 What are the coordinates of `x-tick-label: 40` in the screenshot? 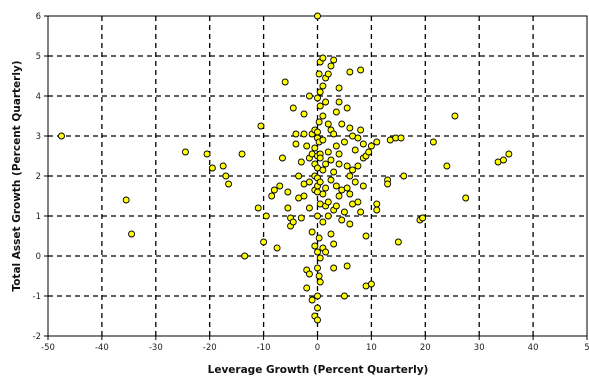 It's located at (533, 348).